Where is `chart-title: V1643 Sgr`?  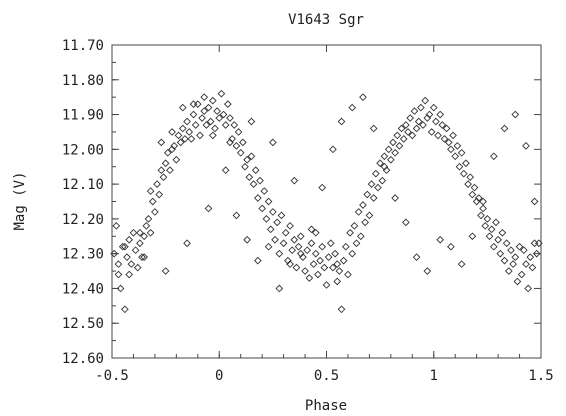 chart-title: V1643 Sgr is located at coordinates (326, 20).